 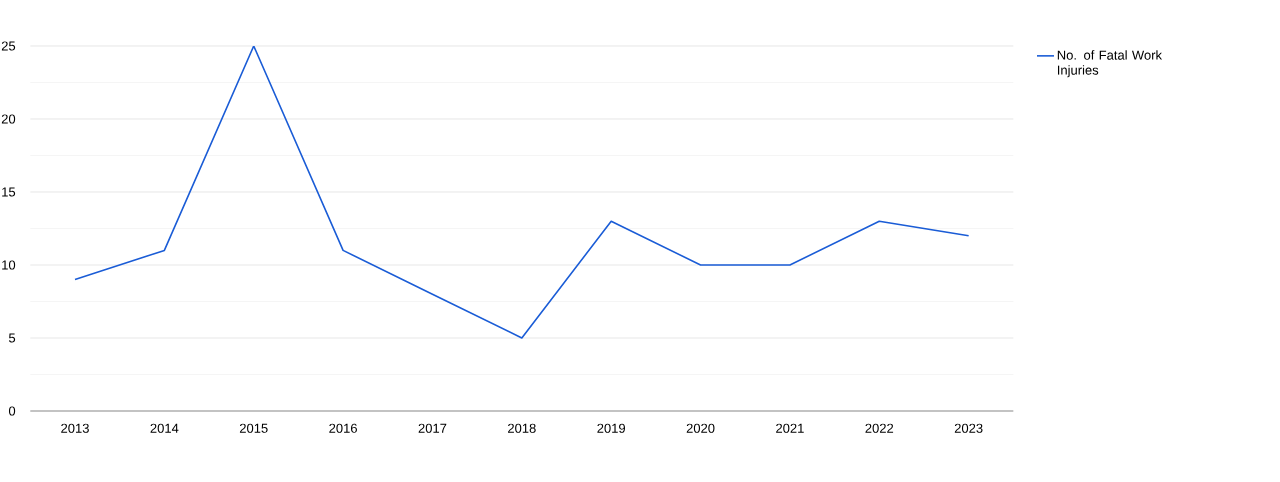 I want to click on y-tick-label: 5, so click(x=12, y=338).